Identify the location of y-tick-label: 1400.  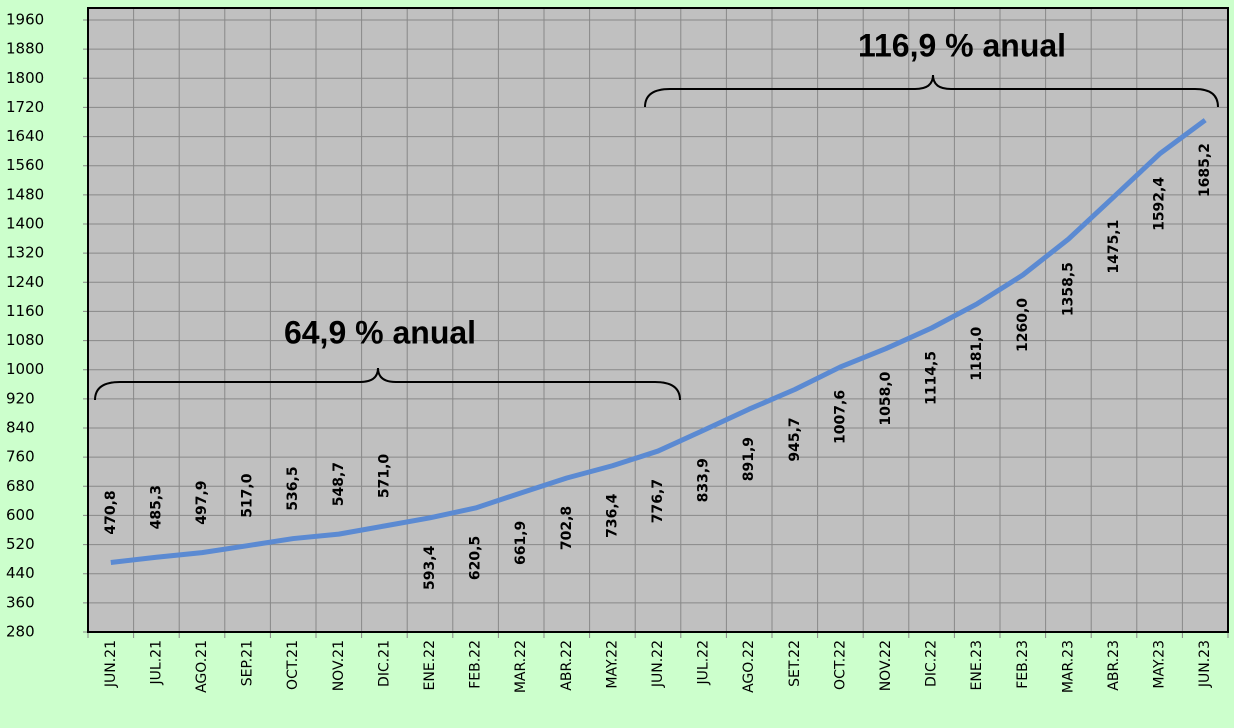
(25, 224).